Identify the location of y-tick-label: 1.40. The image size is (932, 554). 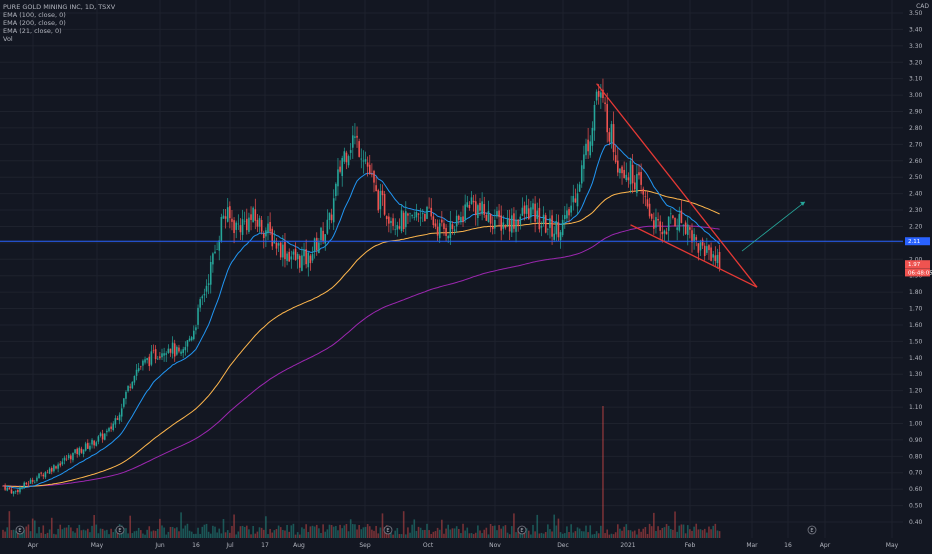
(916, 358).